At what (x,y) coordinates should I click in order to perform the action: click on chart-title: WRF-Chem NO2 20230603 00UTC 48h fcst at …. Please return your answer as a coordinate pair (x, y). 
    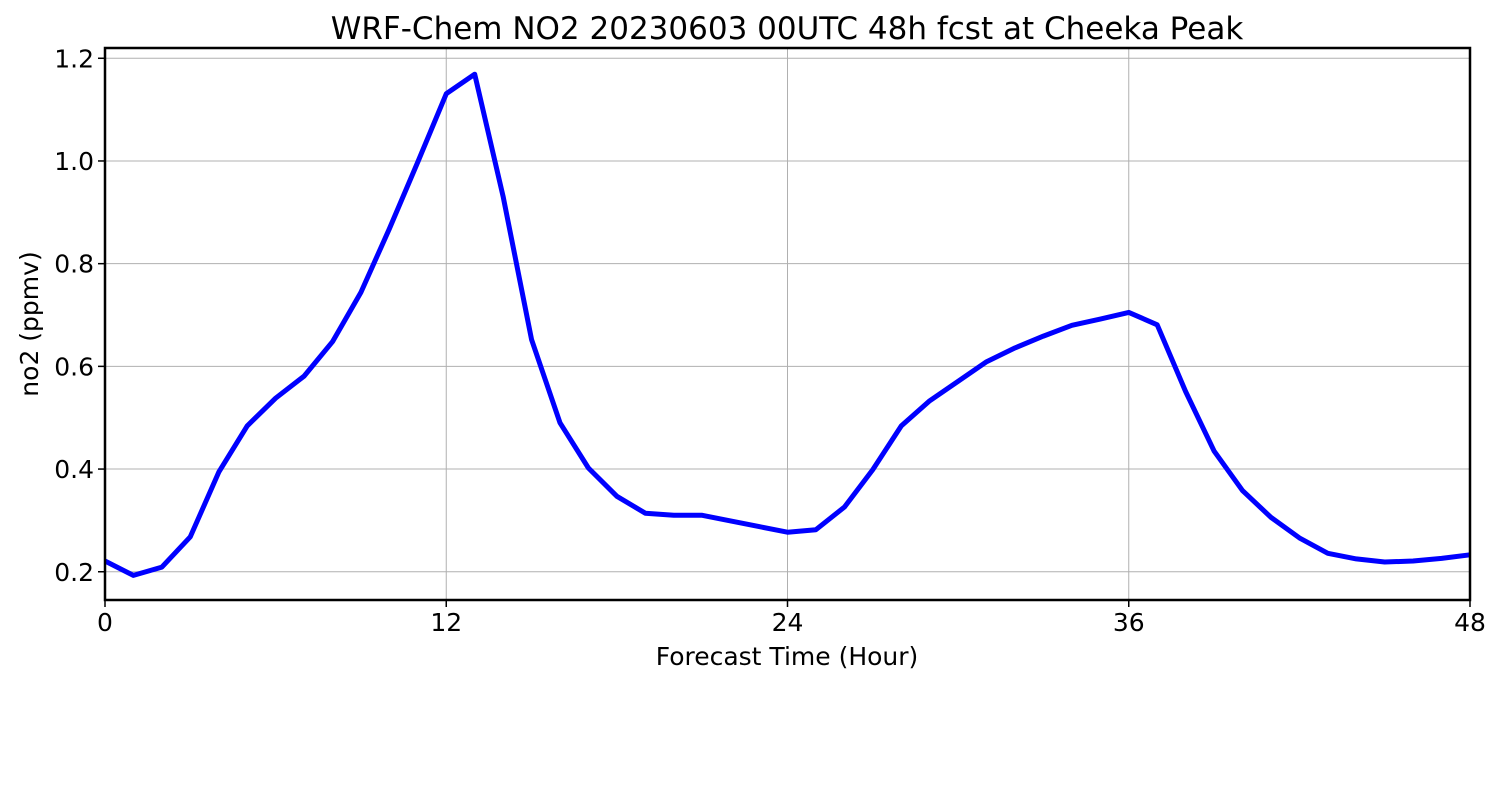
    Looking at the image, I should click on (787, 29).